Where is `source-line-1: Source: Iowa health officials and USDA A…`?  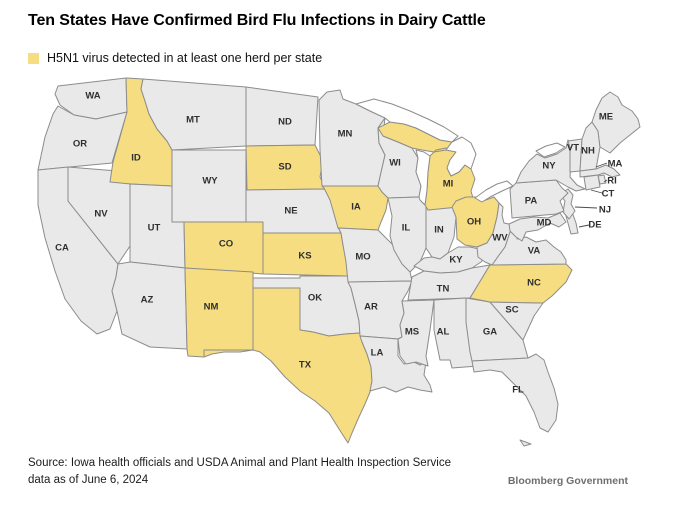
source-line-1: Source: Iowa health officials and USDA A… is located at coordinates (239, 463).